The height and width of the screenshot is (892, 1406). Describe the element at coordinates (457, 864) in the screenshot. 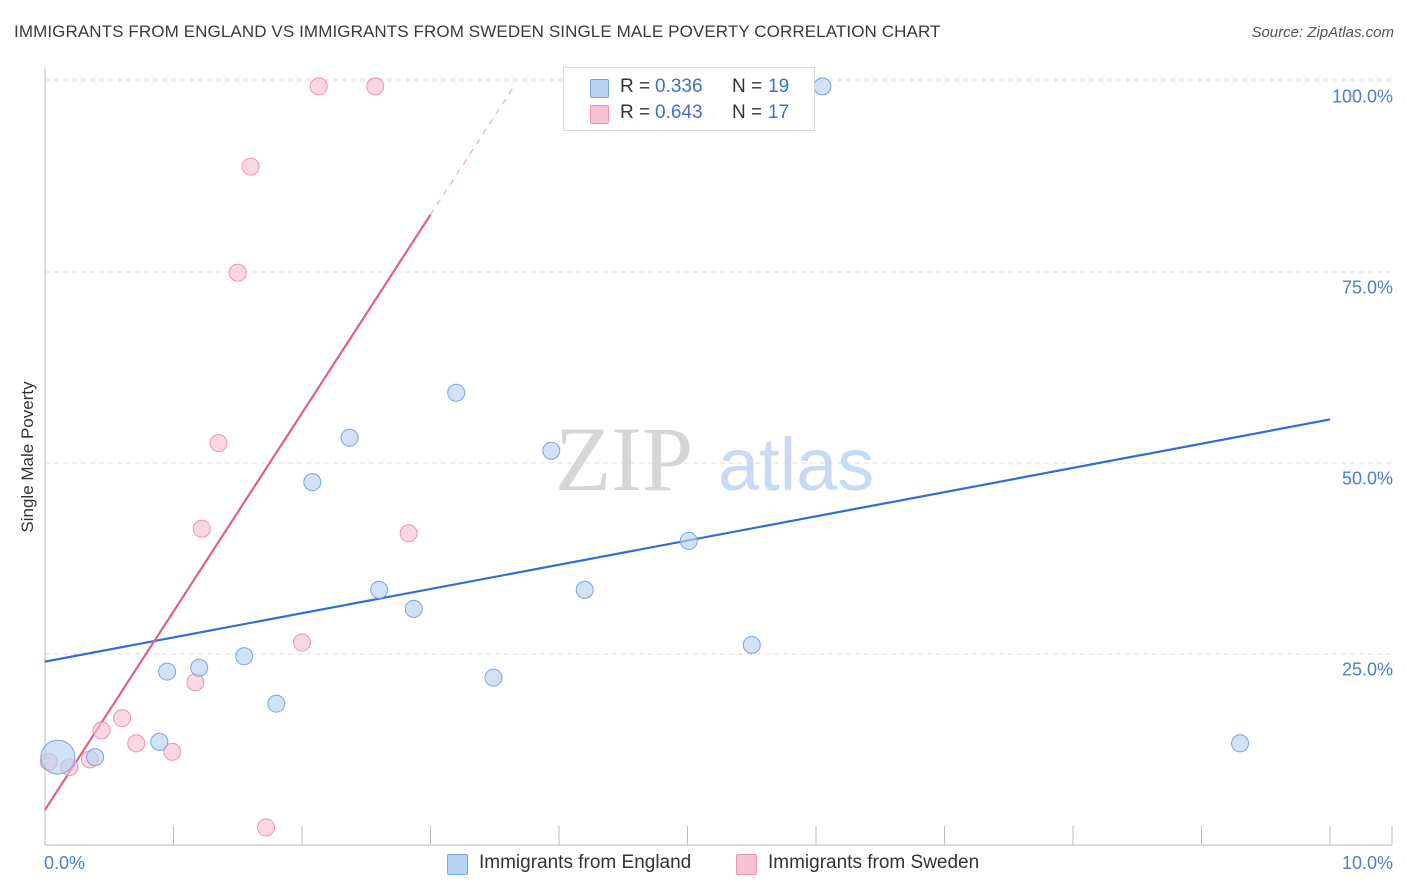

I see `england-legend-swatch` at that location.